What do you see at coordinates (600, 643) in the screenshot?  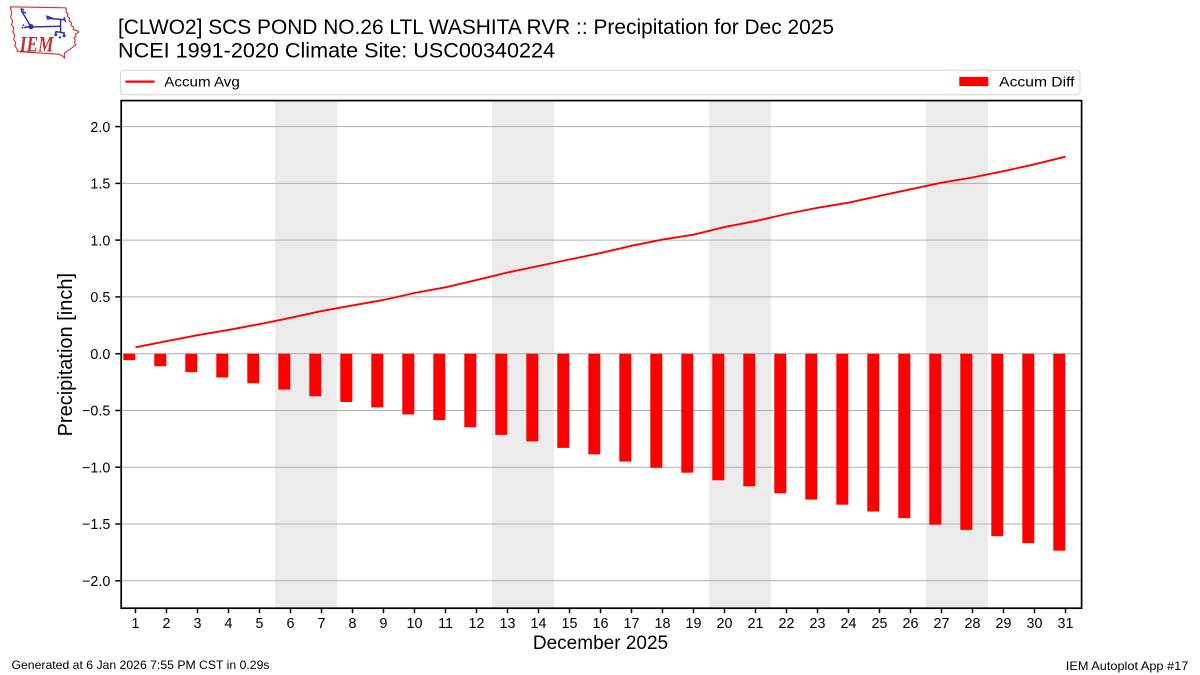 I see `svg-text: December 2025` at bounding box center [600, 643].